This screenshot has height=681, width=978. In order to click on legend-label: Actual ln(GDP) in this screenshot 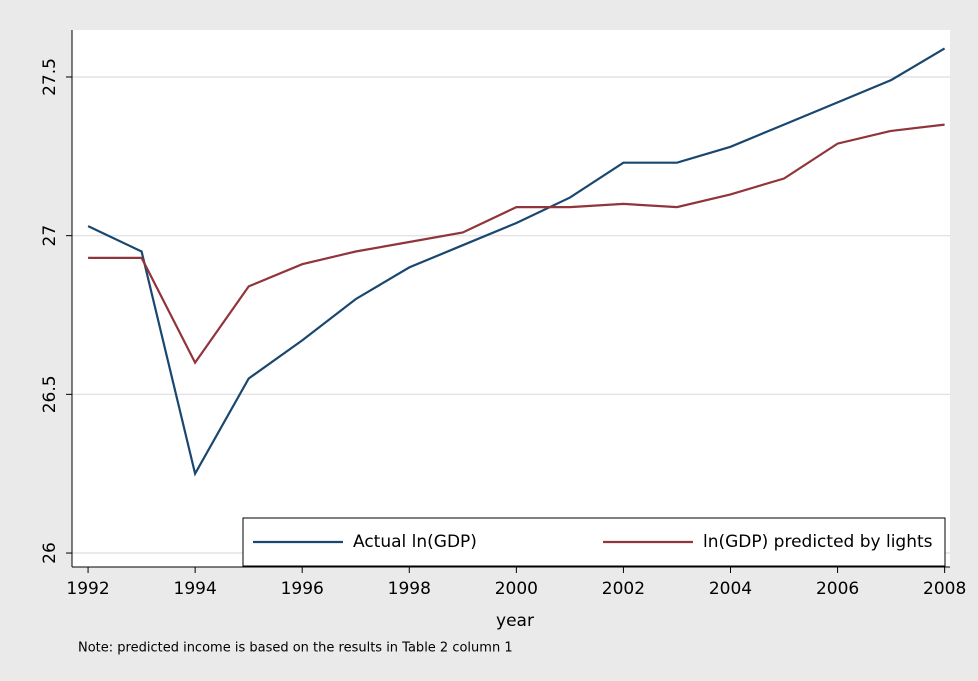, I will do `click(415, 542)`.